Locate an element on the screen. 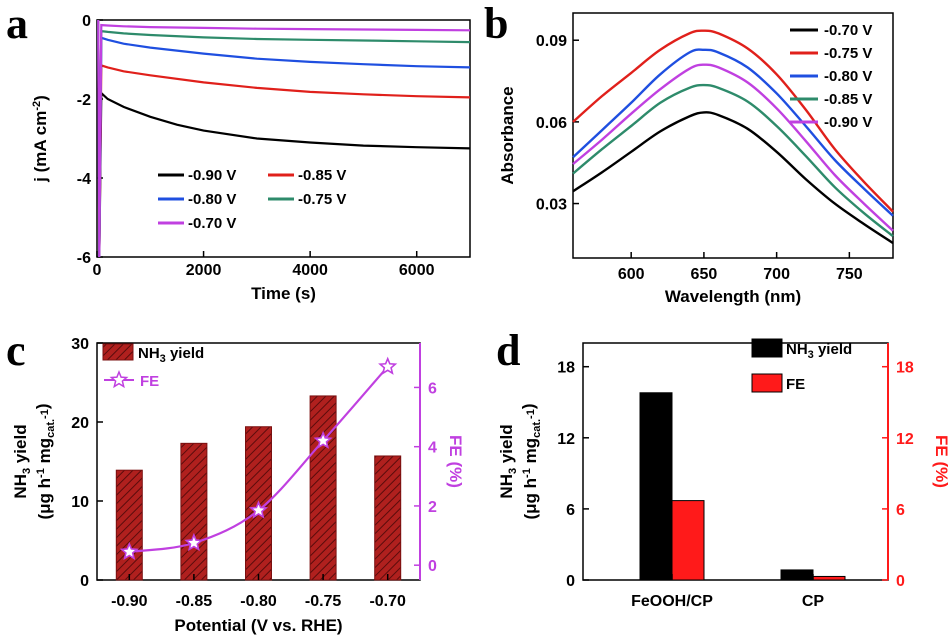 This screenshot has width=950, height=636. y2-tick-label: 12 is located at coordinates (905, 439).